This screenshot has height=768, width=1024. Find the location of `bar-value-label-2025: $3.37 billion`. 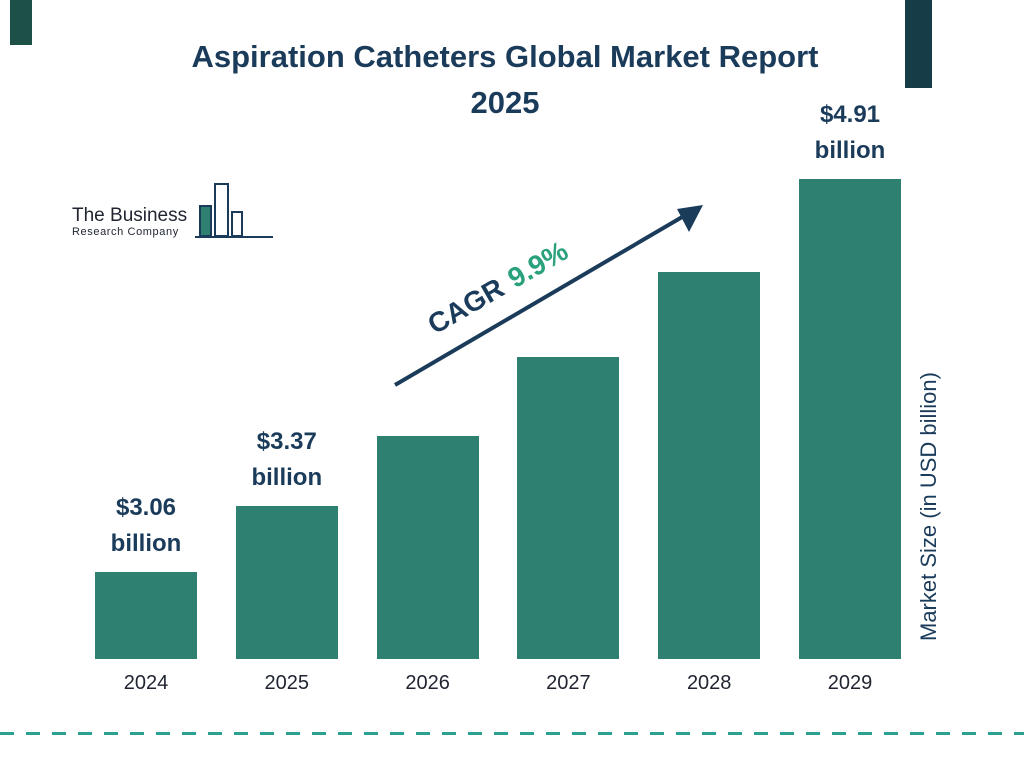

bar-value-label-2025: $3.37 billion is located at coordinates (287, 459).